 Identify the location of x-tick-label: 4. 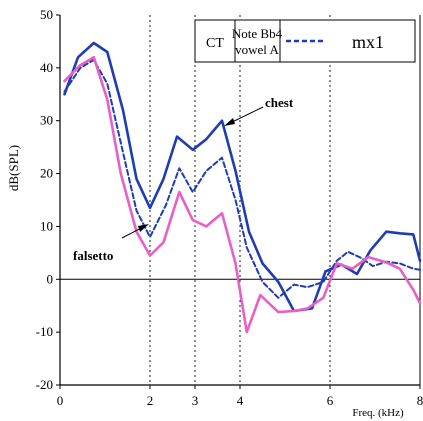
(240, 400).